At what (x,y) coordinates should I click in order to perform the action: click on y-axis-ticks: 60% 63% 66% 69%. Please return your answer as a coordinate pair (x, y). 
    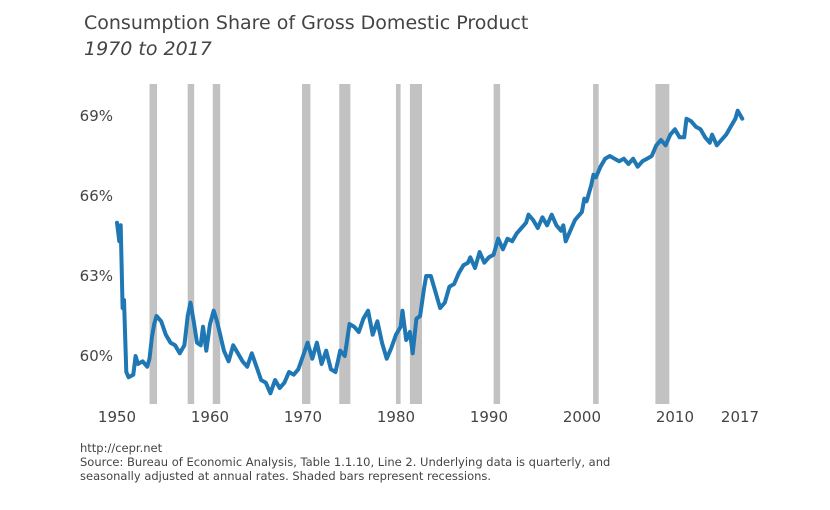
    Looking at the image, I should click on (96, 236).